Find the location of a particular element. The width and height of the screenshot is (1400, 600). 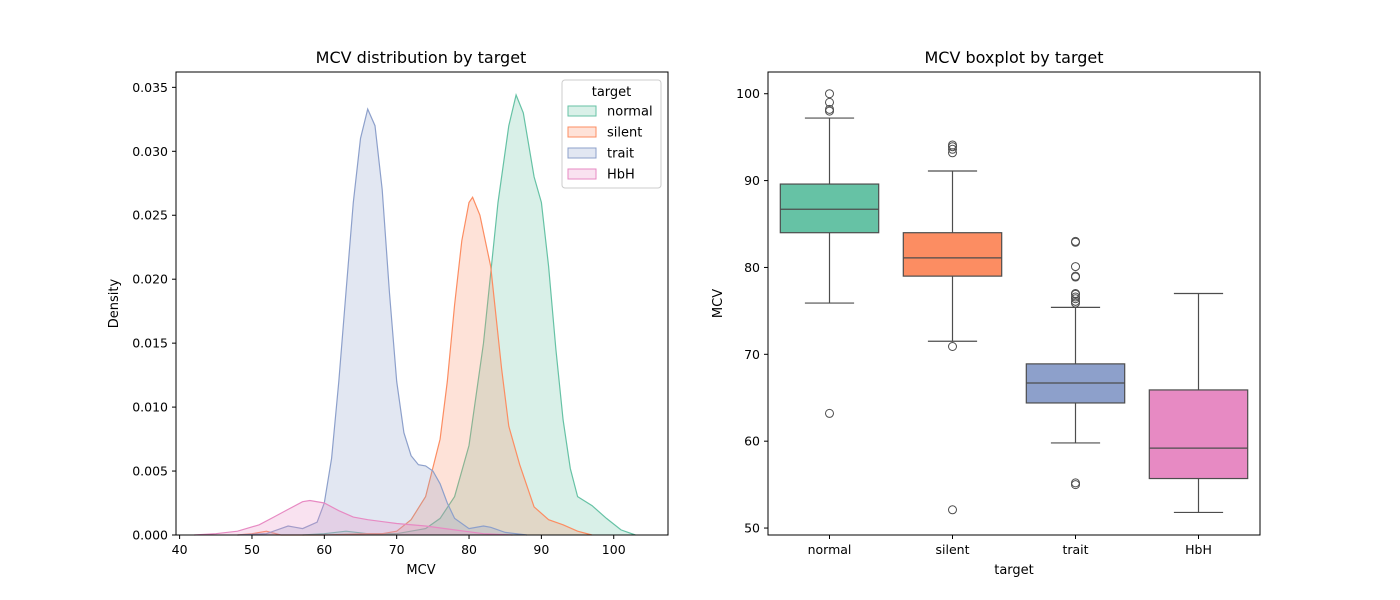

legend-frame is located at coordinates (611, 134).